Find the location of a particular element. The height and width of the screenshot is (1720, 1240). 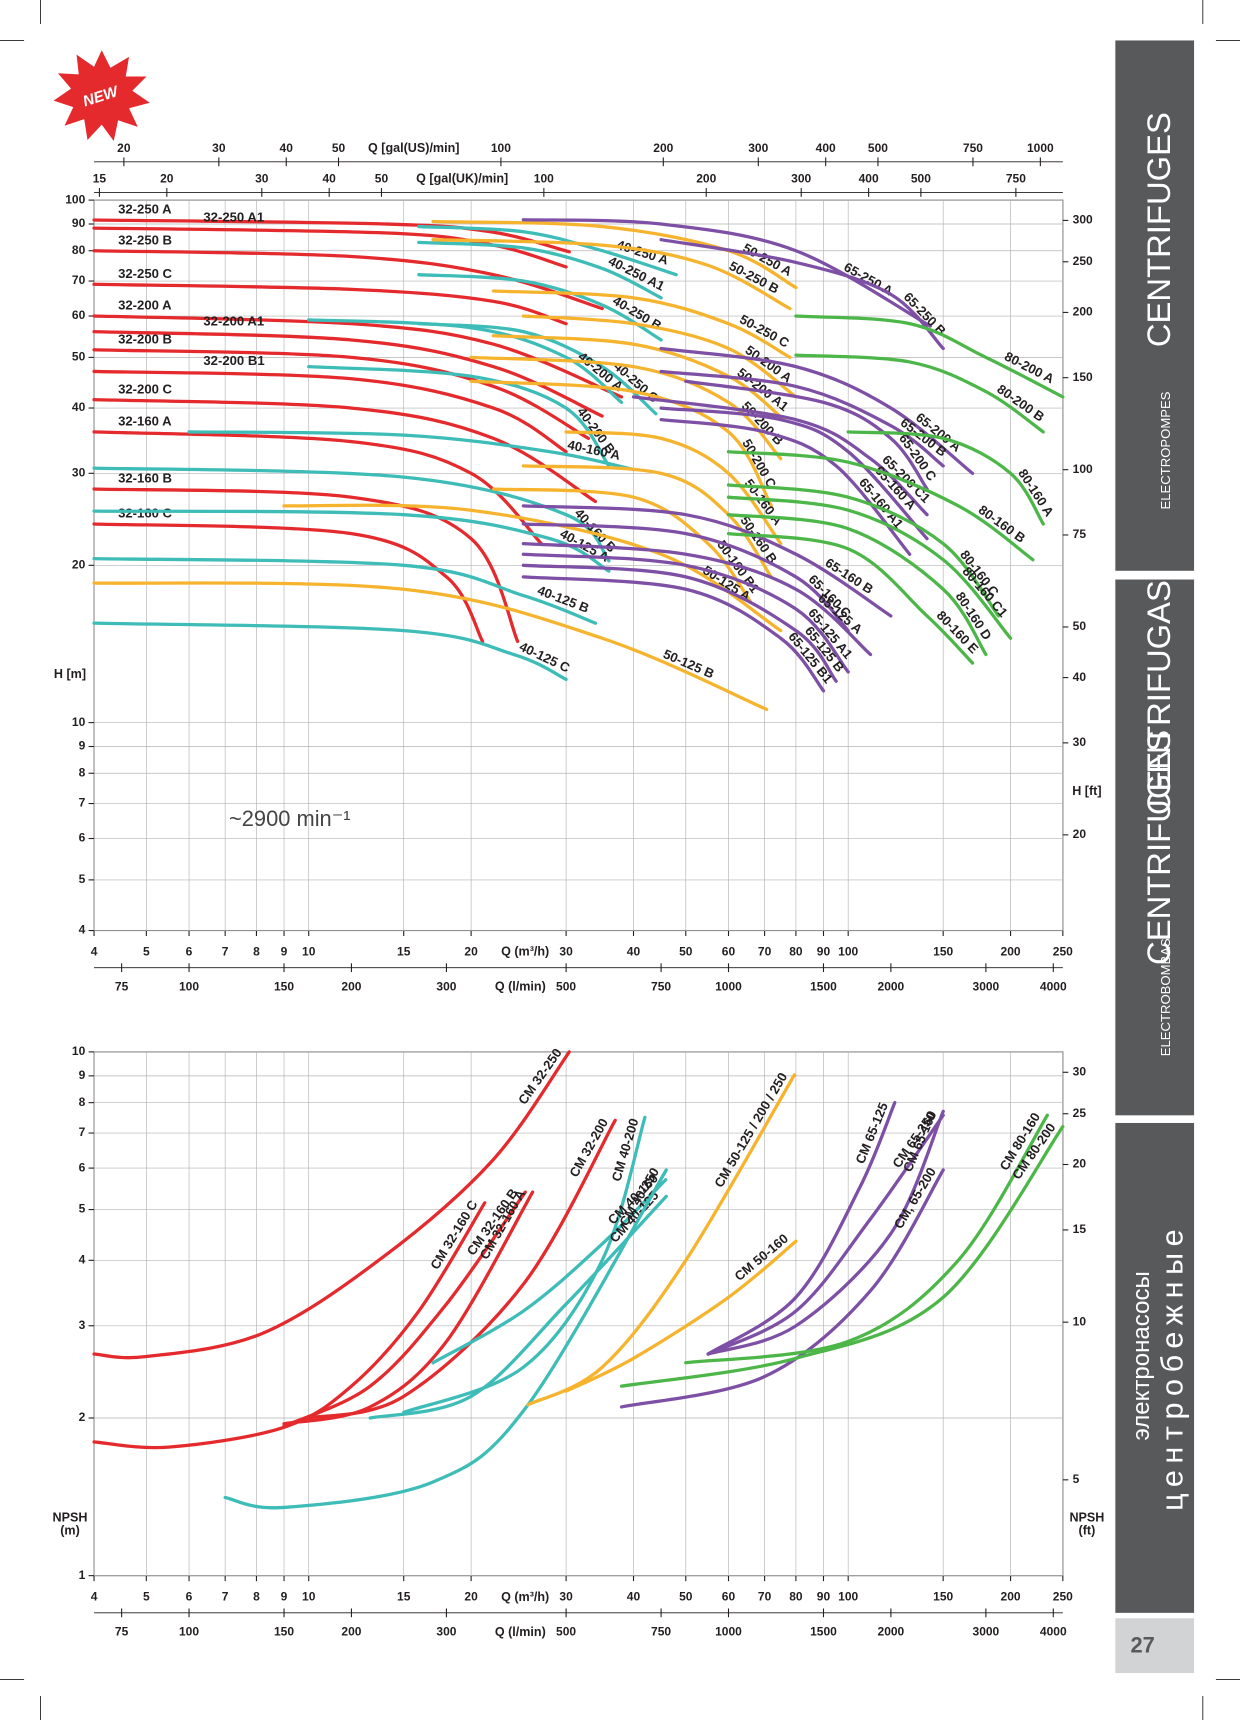

y2-tick-label: 30 is located at coordinates (1080, 1071).